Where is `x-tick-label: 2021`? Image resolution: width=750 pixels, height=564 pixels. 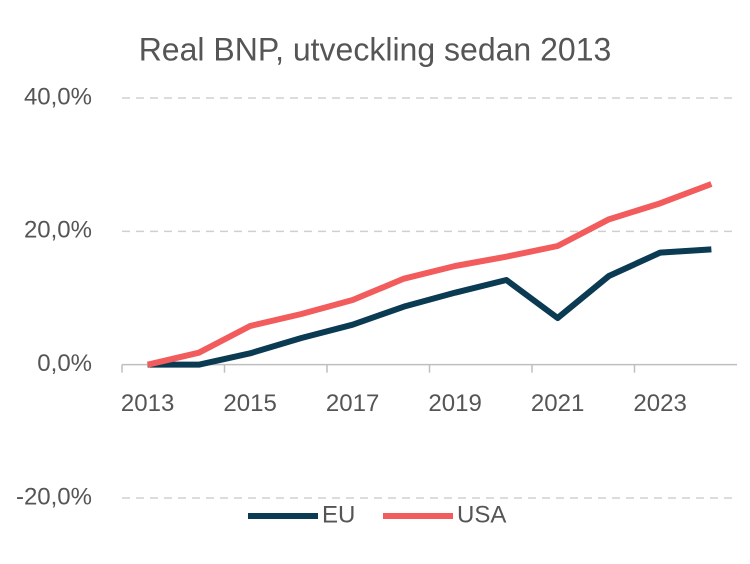 x-tick-label: 2021 is located at coordinates (557, 403).